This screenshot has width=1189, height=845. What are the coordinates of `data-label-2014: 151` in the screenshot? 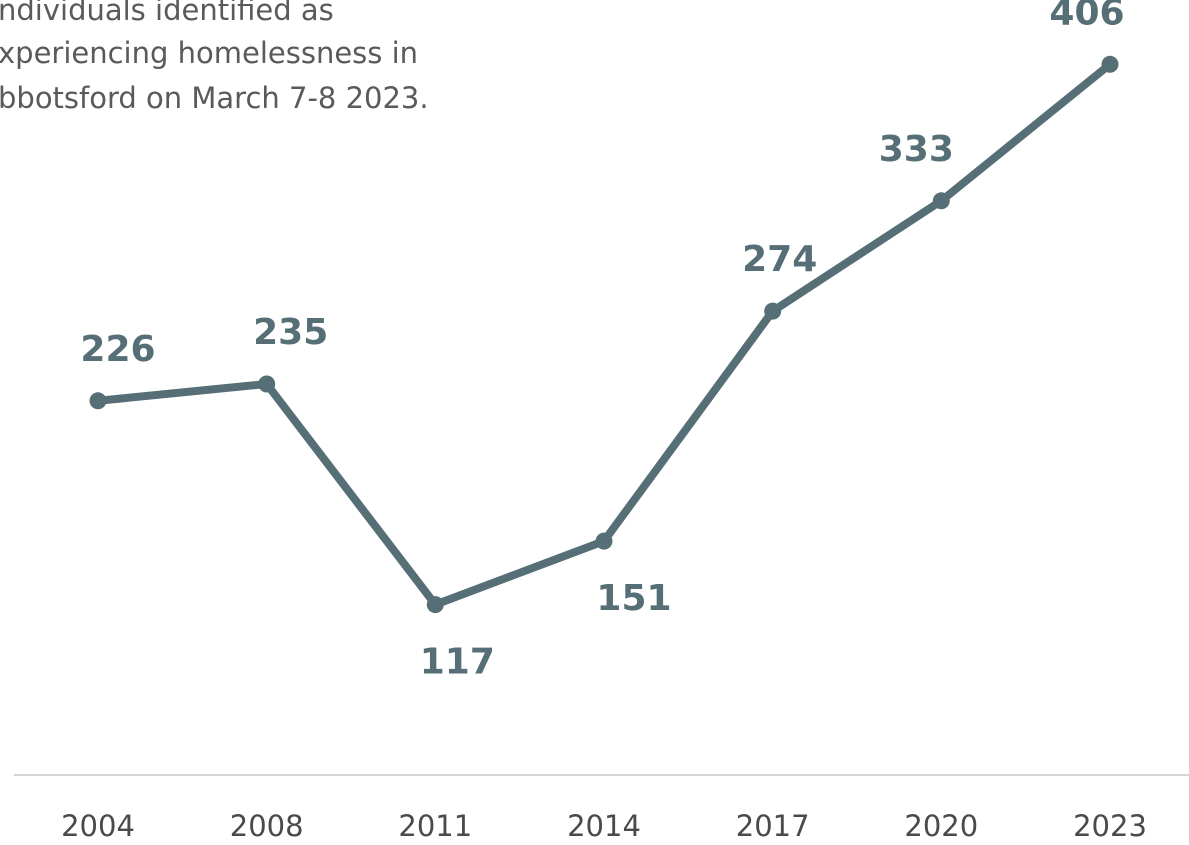 It's located at (633, 598).